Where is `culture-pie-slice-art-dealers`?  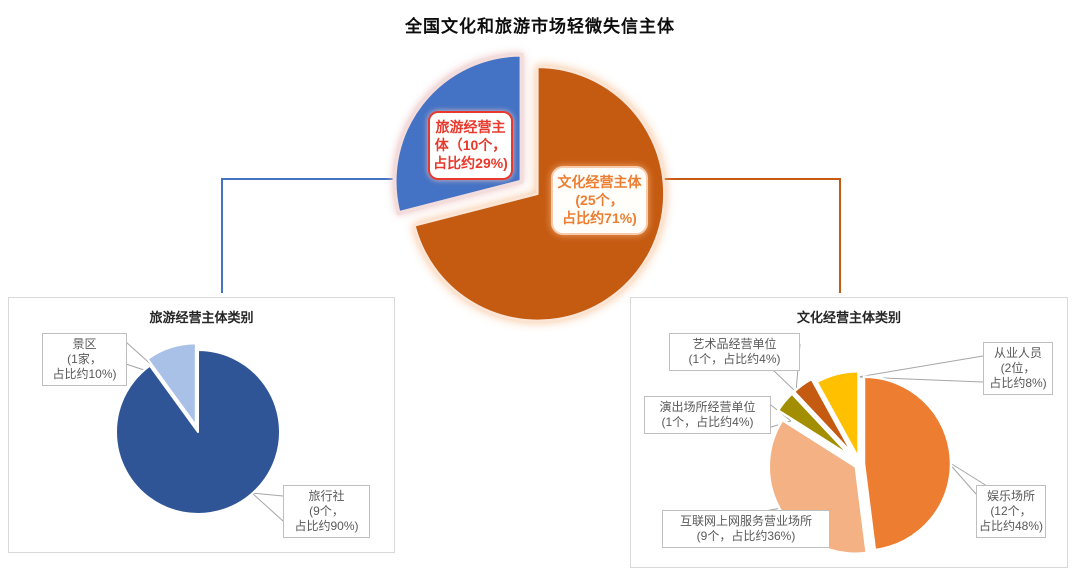 culture-pie-slice-art-dealers is located at coordinates (823, 417).